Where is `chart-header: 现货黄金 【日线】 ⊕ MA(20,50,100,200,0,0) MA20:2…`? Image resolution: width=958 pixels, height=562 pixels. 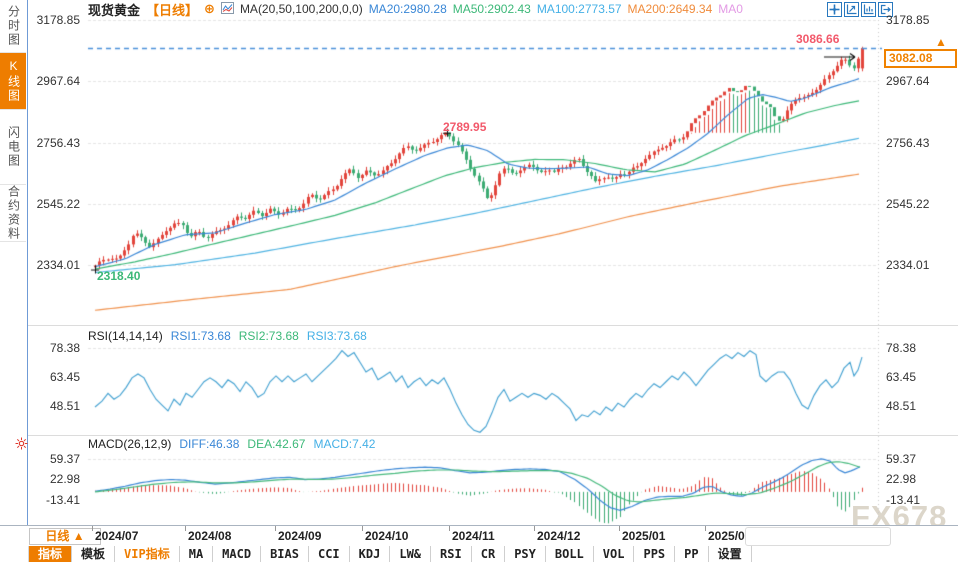 chart-header: 现货黄金 【日线】 ⊕ MA(20,50,100,200,0,0) MA20:2… is located at coordinates (415, 9).